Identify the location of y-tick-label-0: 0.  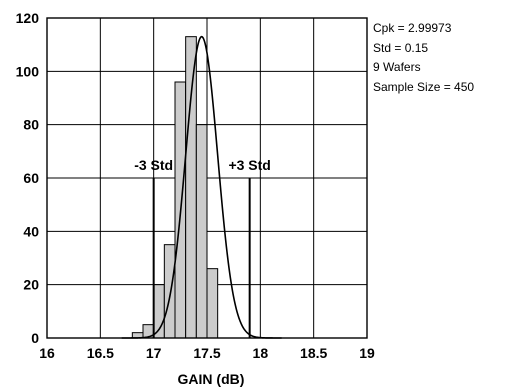
(35, 338).